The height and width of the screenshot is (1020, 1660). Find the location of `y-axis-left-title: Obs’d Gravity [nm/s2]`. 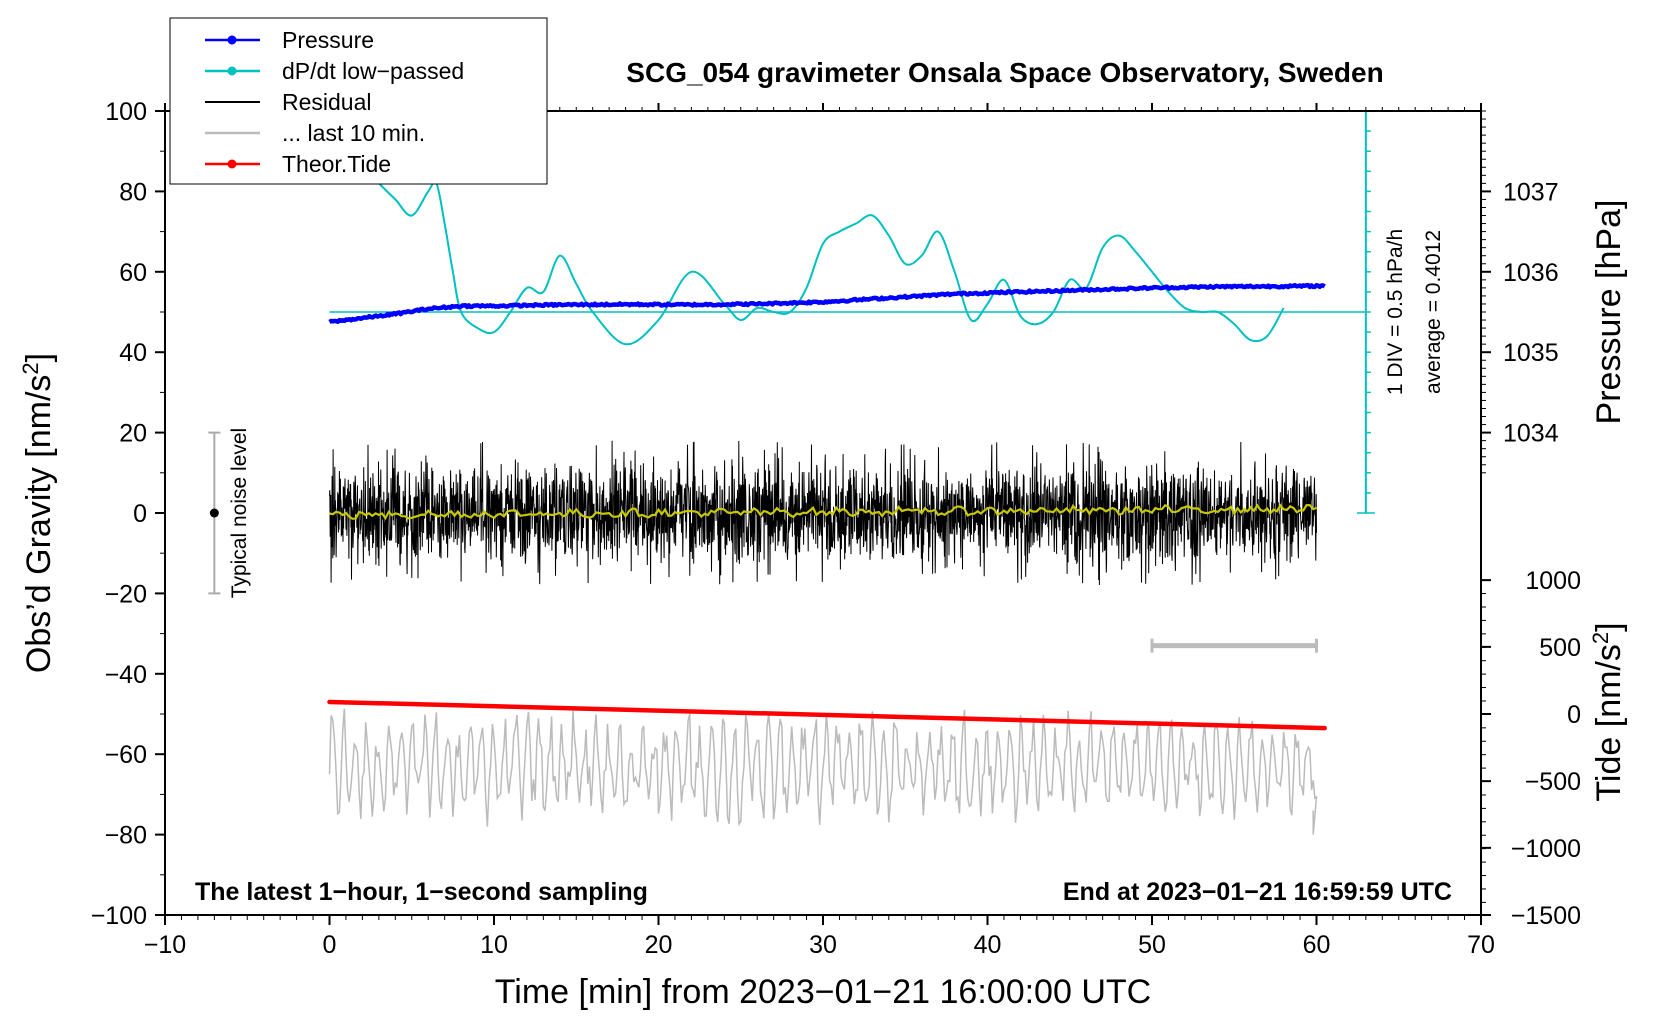

y-axis-left-title: Obs’d Gravity [nm/s2] is located at coordinates (38, 513).